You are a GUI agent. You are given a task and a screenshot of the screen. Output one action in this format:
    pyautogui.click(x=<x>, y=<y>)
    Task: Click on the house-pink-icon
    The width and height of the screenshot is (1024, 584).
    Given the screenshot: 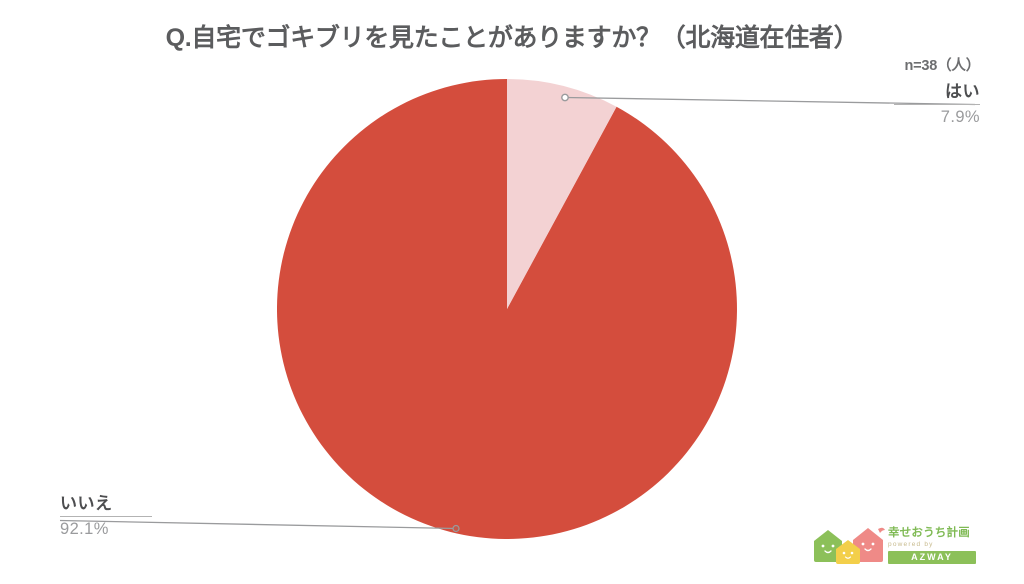 What is the action you would take?
    pyautogui.click(x=868, y=545)
    